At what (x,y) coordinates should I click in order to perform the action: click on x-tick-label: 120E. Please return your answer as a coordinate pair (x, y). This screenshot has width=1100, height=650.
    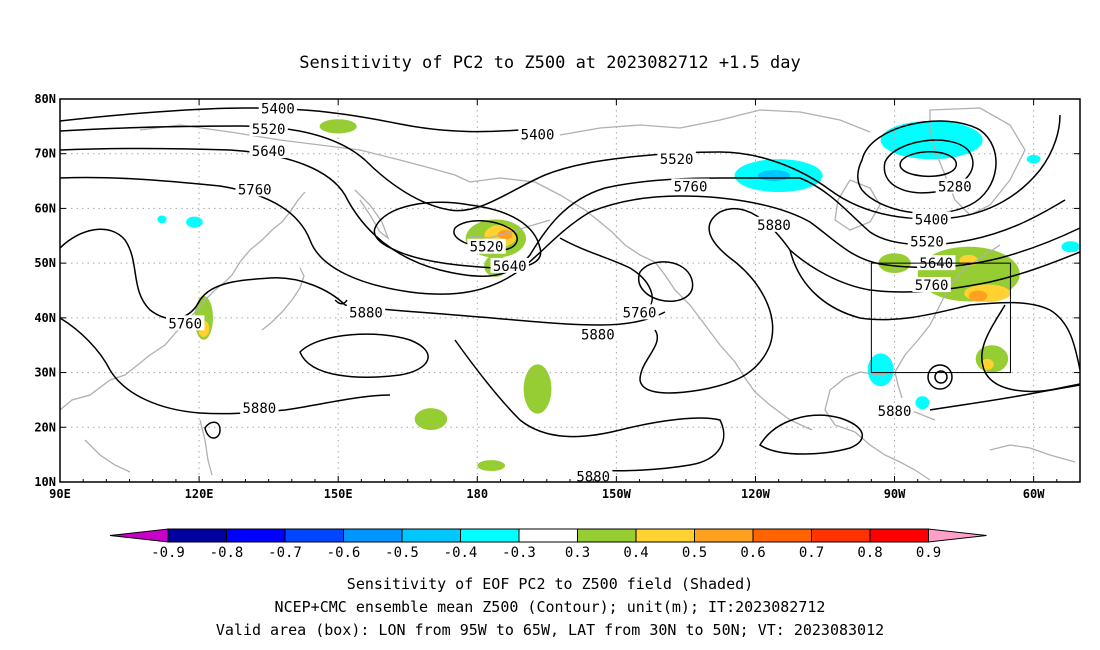
    Looking at the image, I should click on (199, 494).